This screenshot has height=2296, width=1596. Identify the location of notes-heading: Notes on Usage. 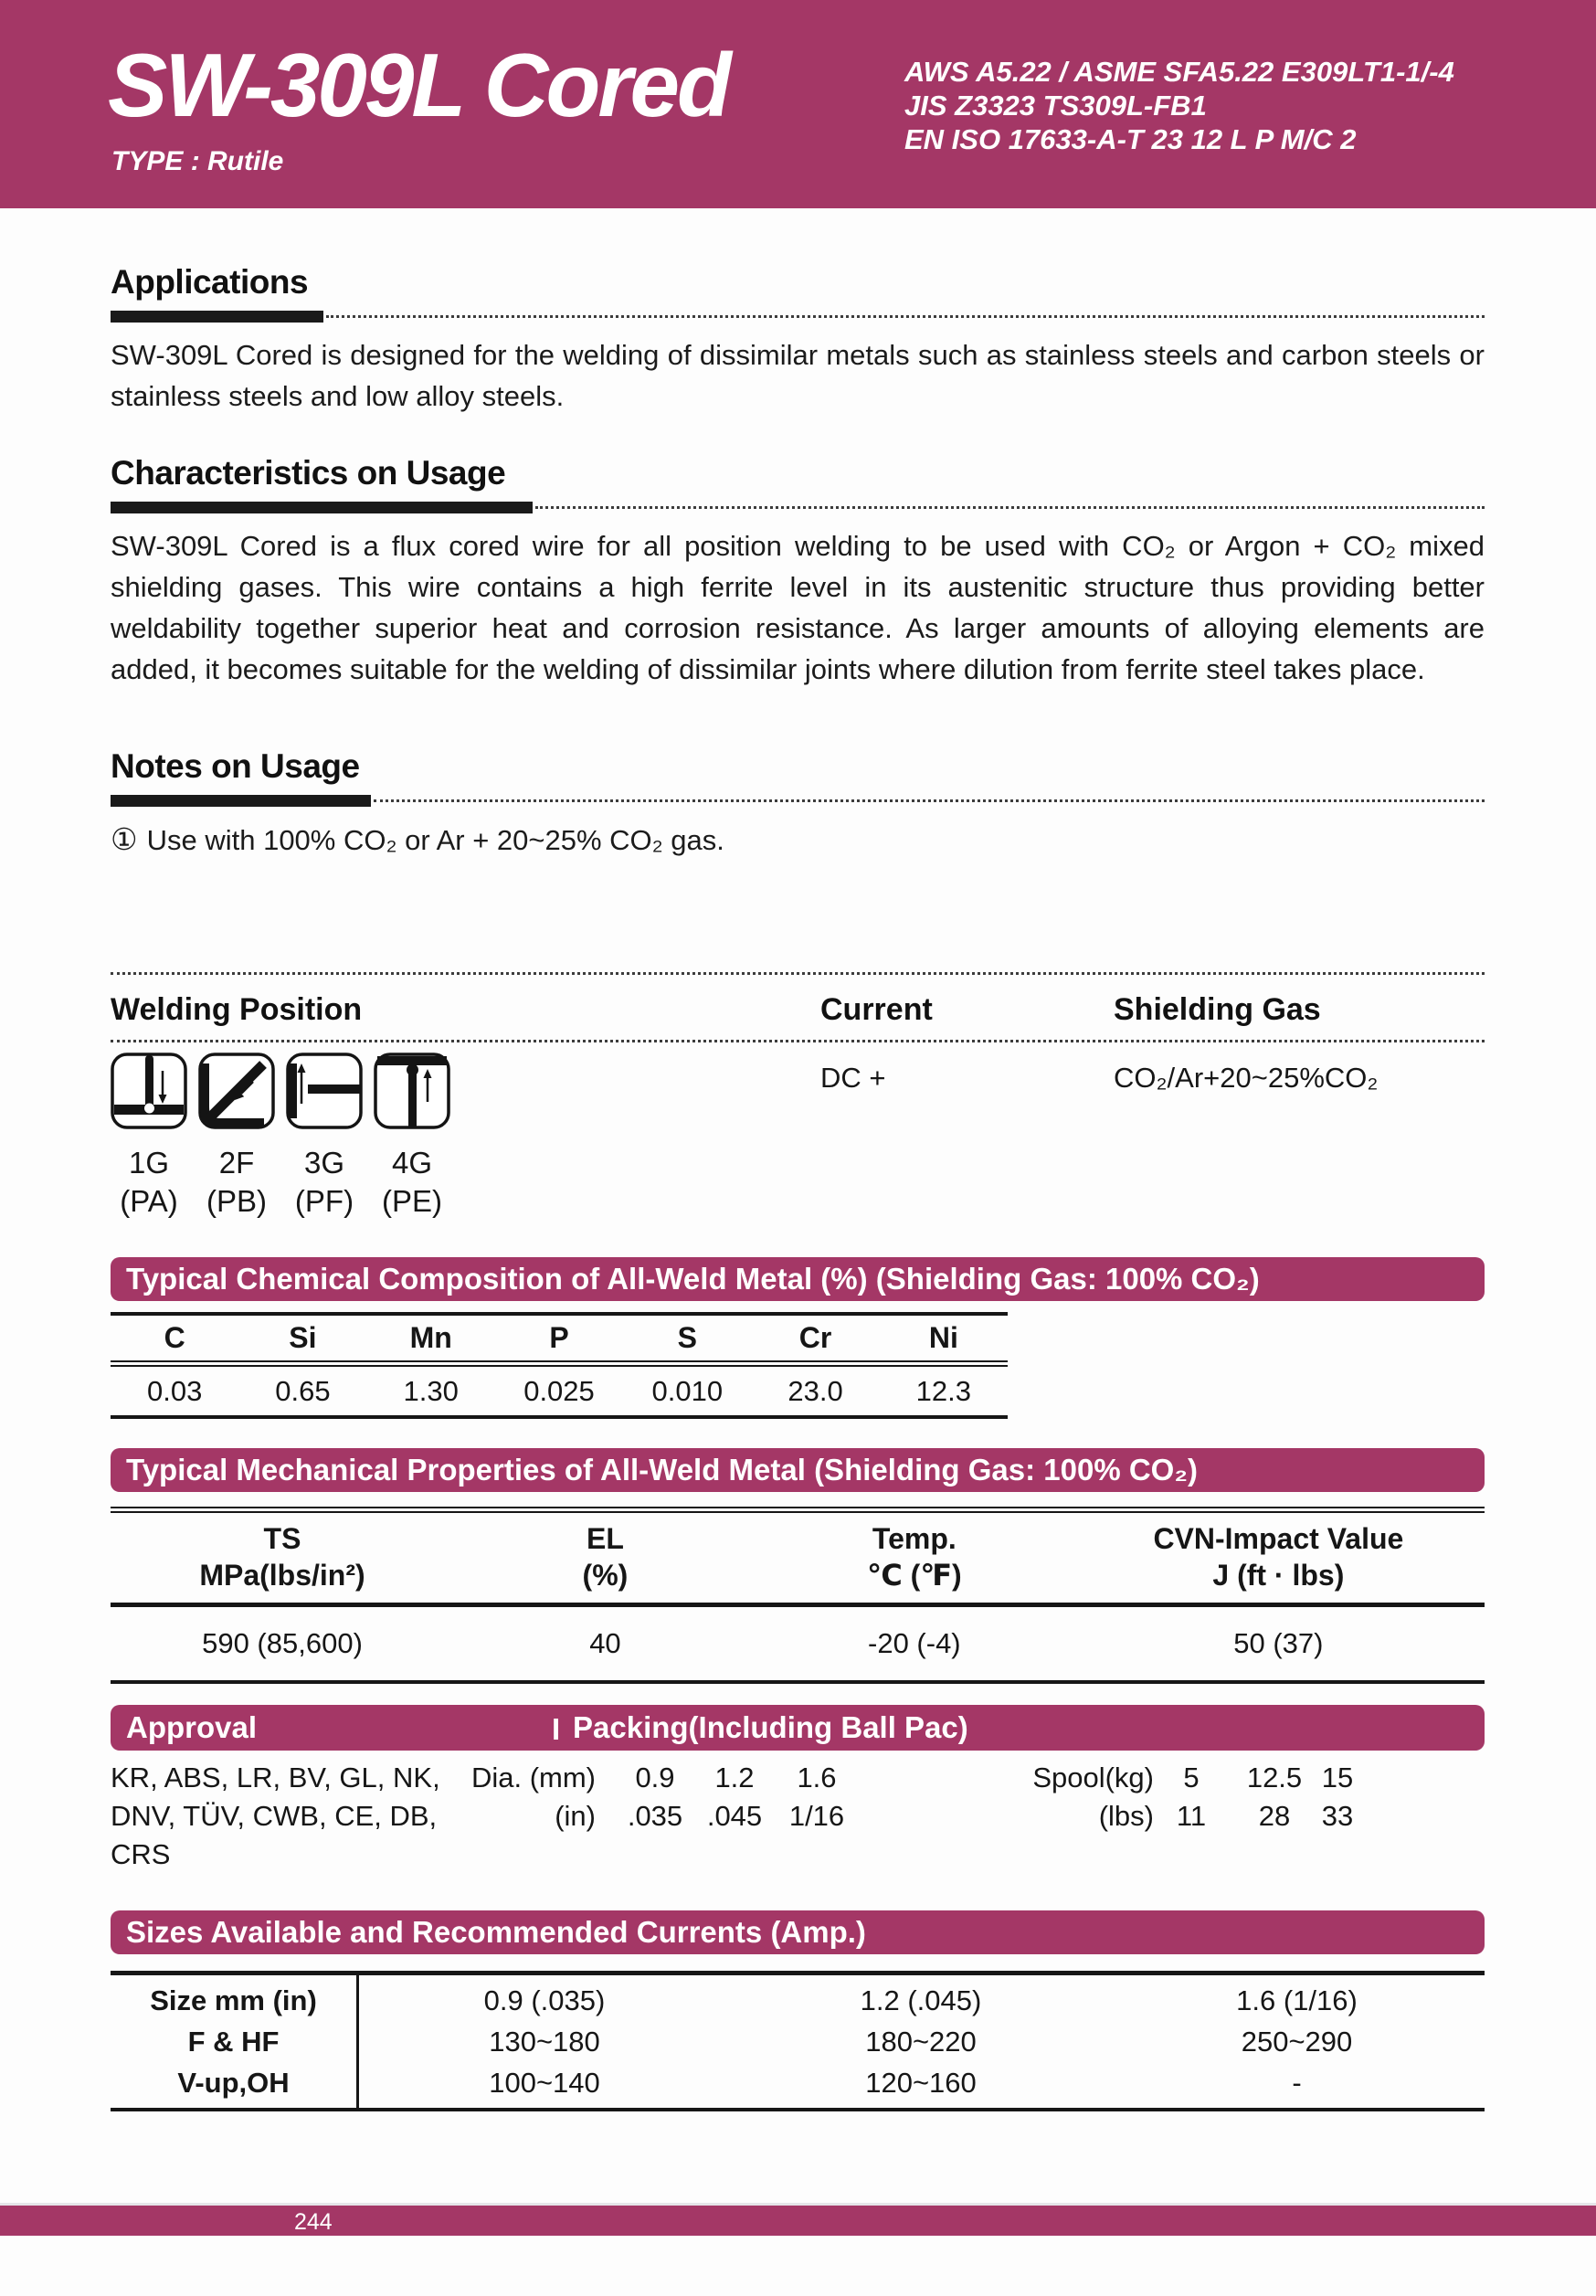
(235, 766).